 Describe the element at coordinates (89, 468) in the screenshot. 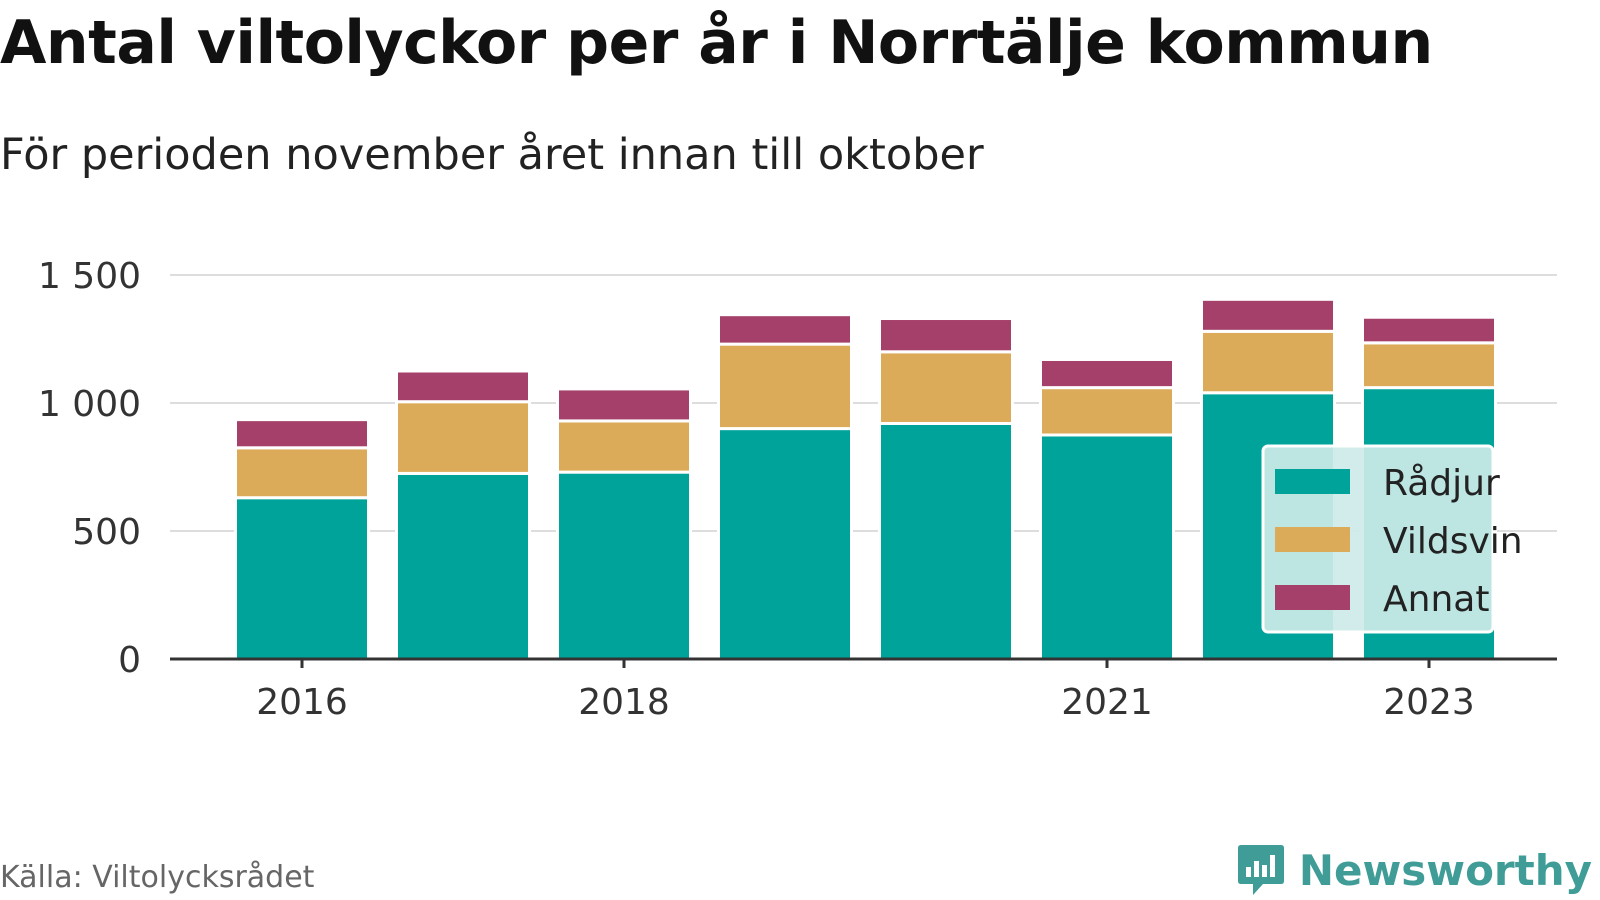

I see `y-axis-tick-labels: 0 500 1 000 1 500` at that location.